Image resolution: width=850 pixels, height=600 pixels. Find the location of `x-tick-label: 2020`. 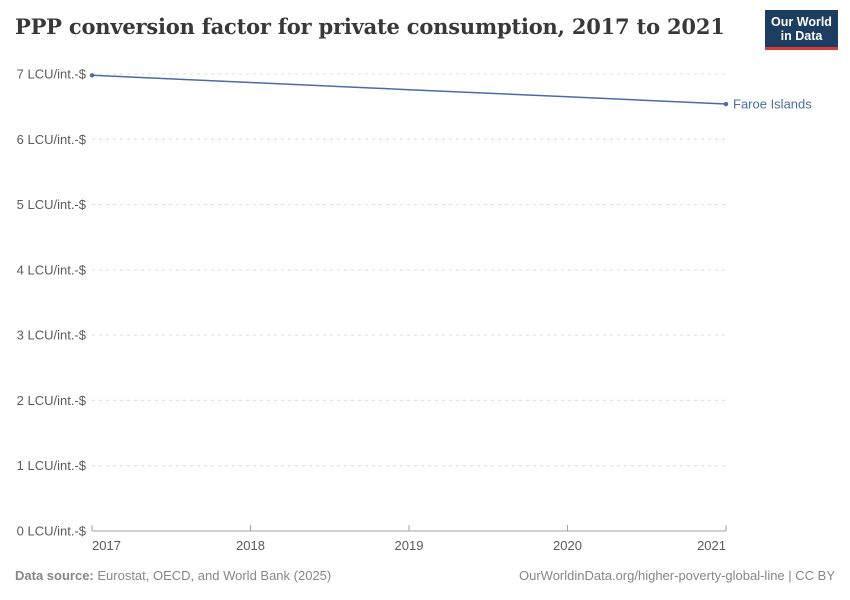

x-tick-label: 2020 is located at coordinates (567, 545).